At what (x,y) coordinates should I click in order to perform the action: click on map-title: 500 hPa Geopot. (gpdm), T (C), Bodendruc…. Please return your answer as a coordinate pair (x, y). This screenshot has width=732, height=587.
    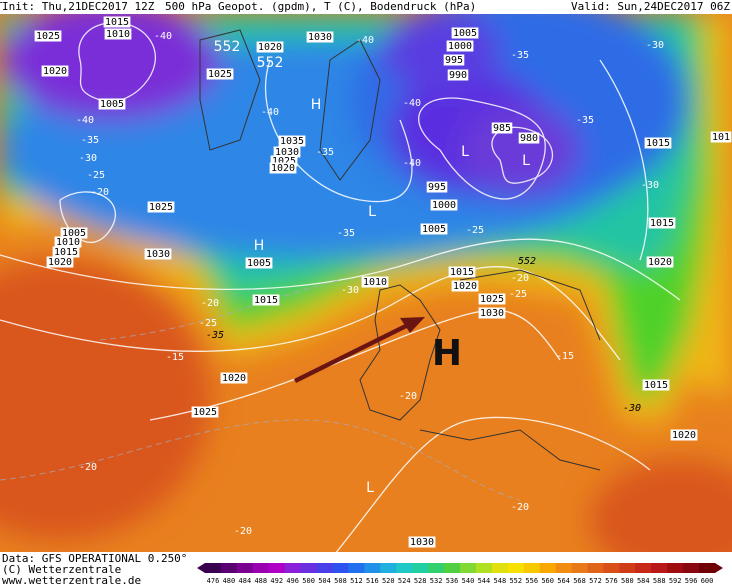
    Looking at the image, I should click on (320, 6).